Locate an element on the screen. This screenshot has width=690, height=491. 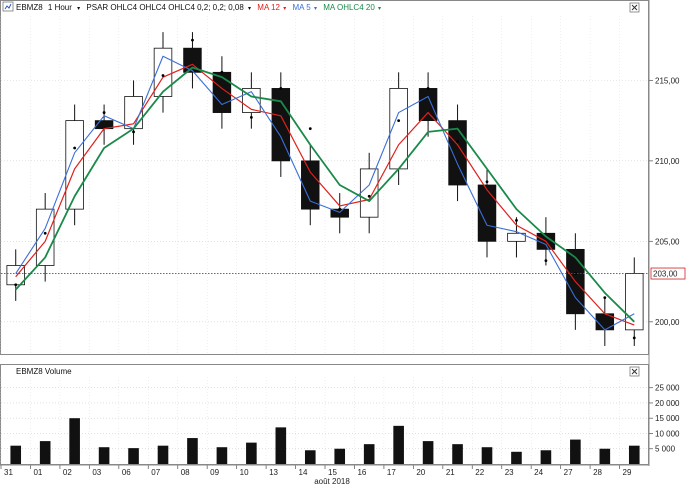
price-tick-label: 205,00 is located at coordinates (667, 241).